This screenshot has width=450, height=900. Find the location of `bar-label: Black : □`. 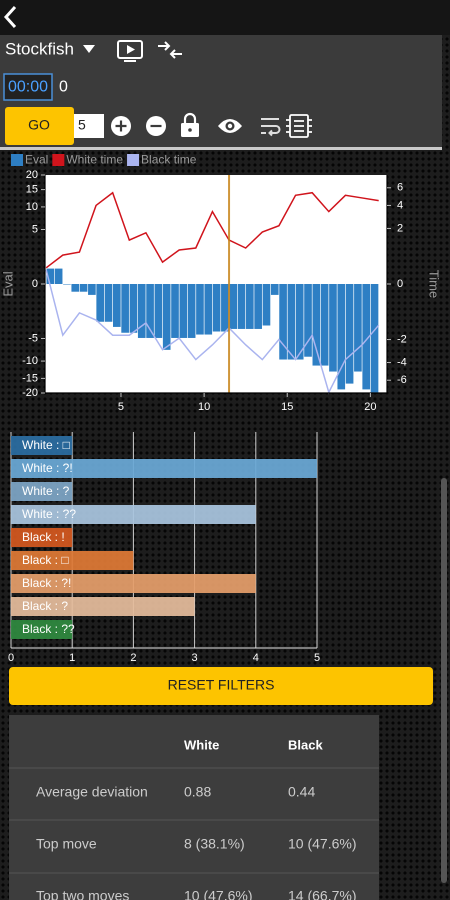

bar-label: Black : □ is located at coordinates (45, 560).